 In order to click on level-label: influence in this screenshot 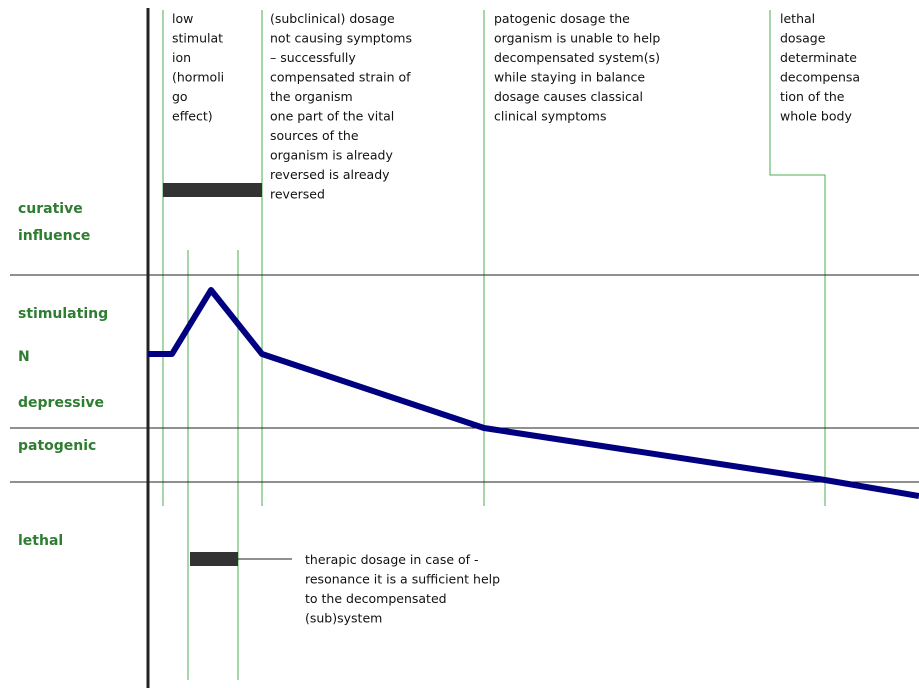, I will do `click(54, 236)`.